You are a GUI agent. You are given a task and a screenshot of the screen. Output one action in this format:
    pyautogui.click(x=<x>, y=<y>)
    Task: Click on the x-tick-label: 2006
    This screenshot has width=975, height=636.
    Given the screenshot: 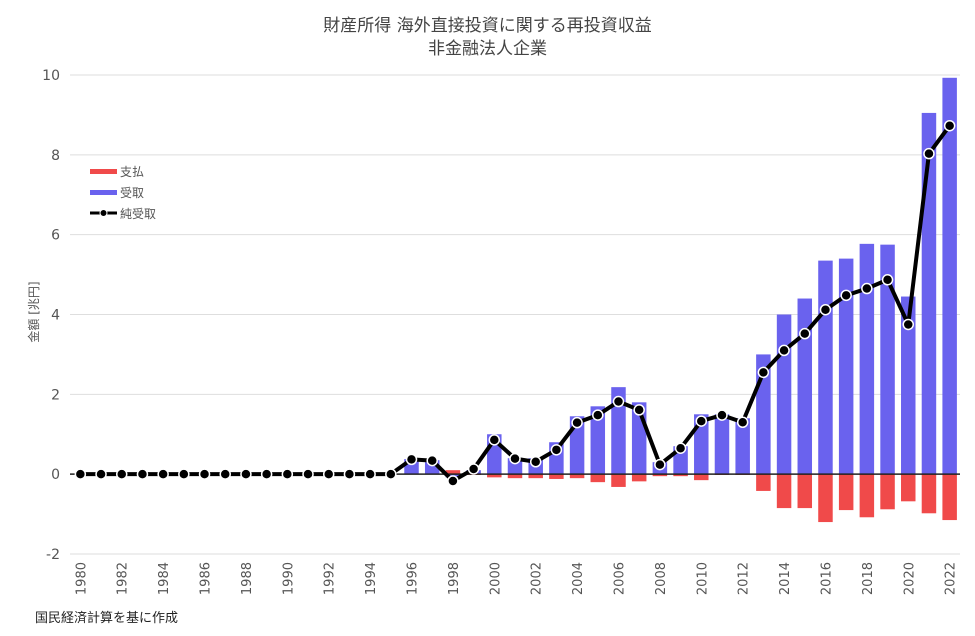 What is the action you would take?
    pyautogui.click(x=619, y=578)
    